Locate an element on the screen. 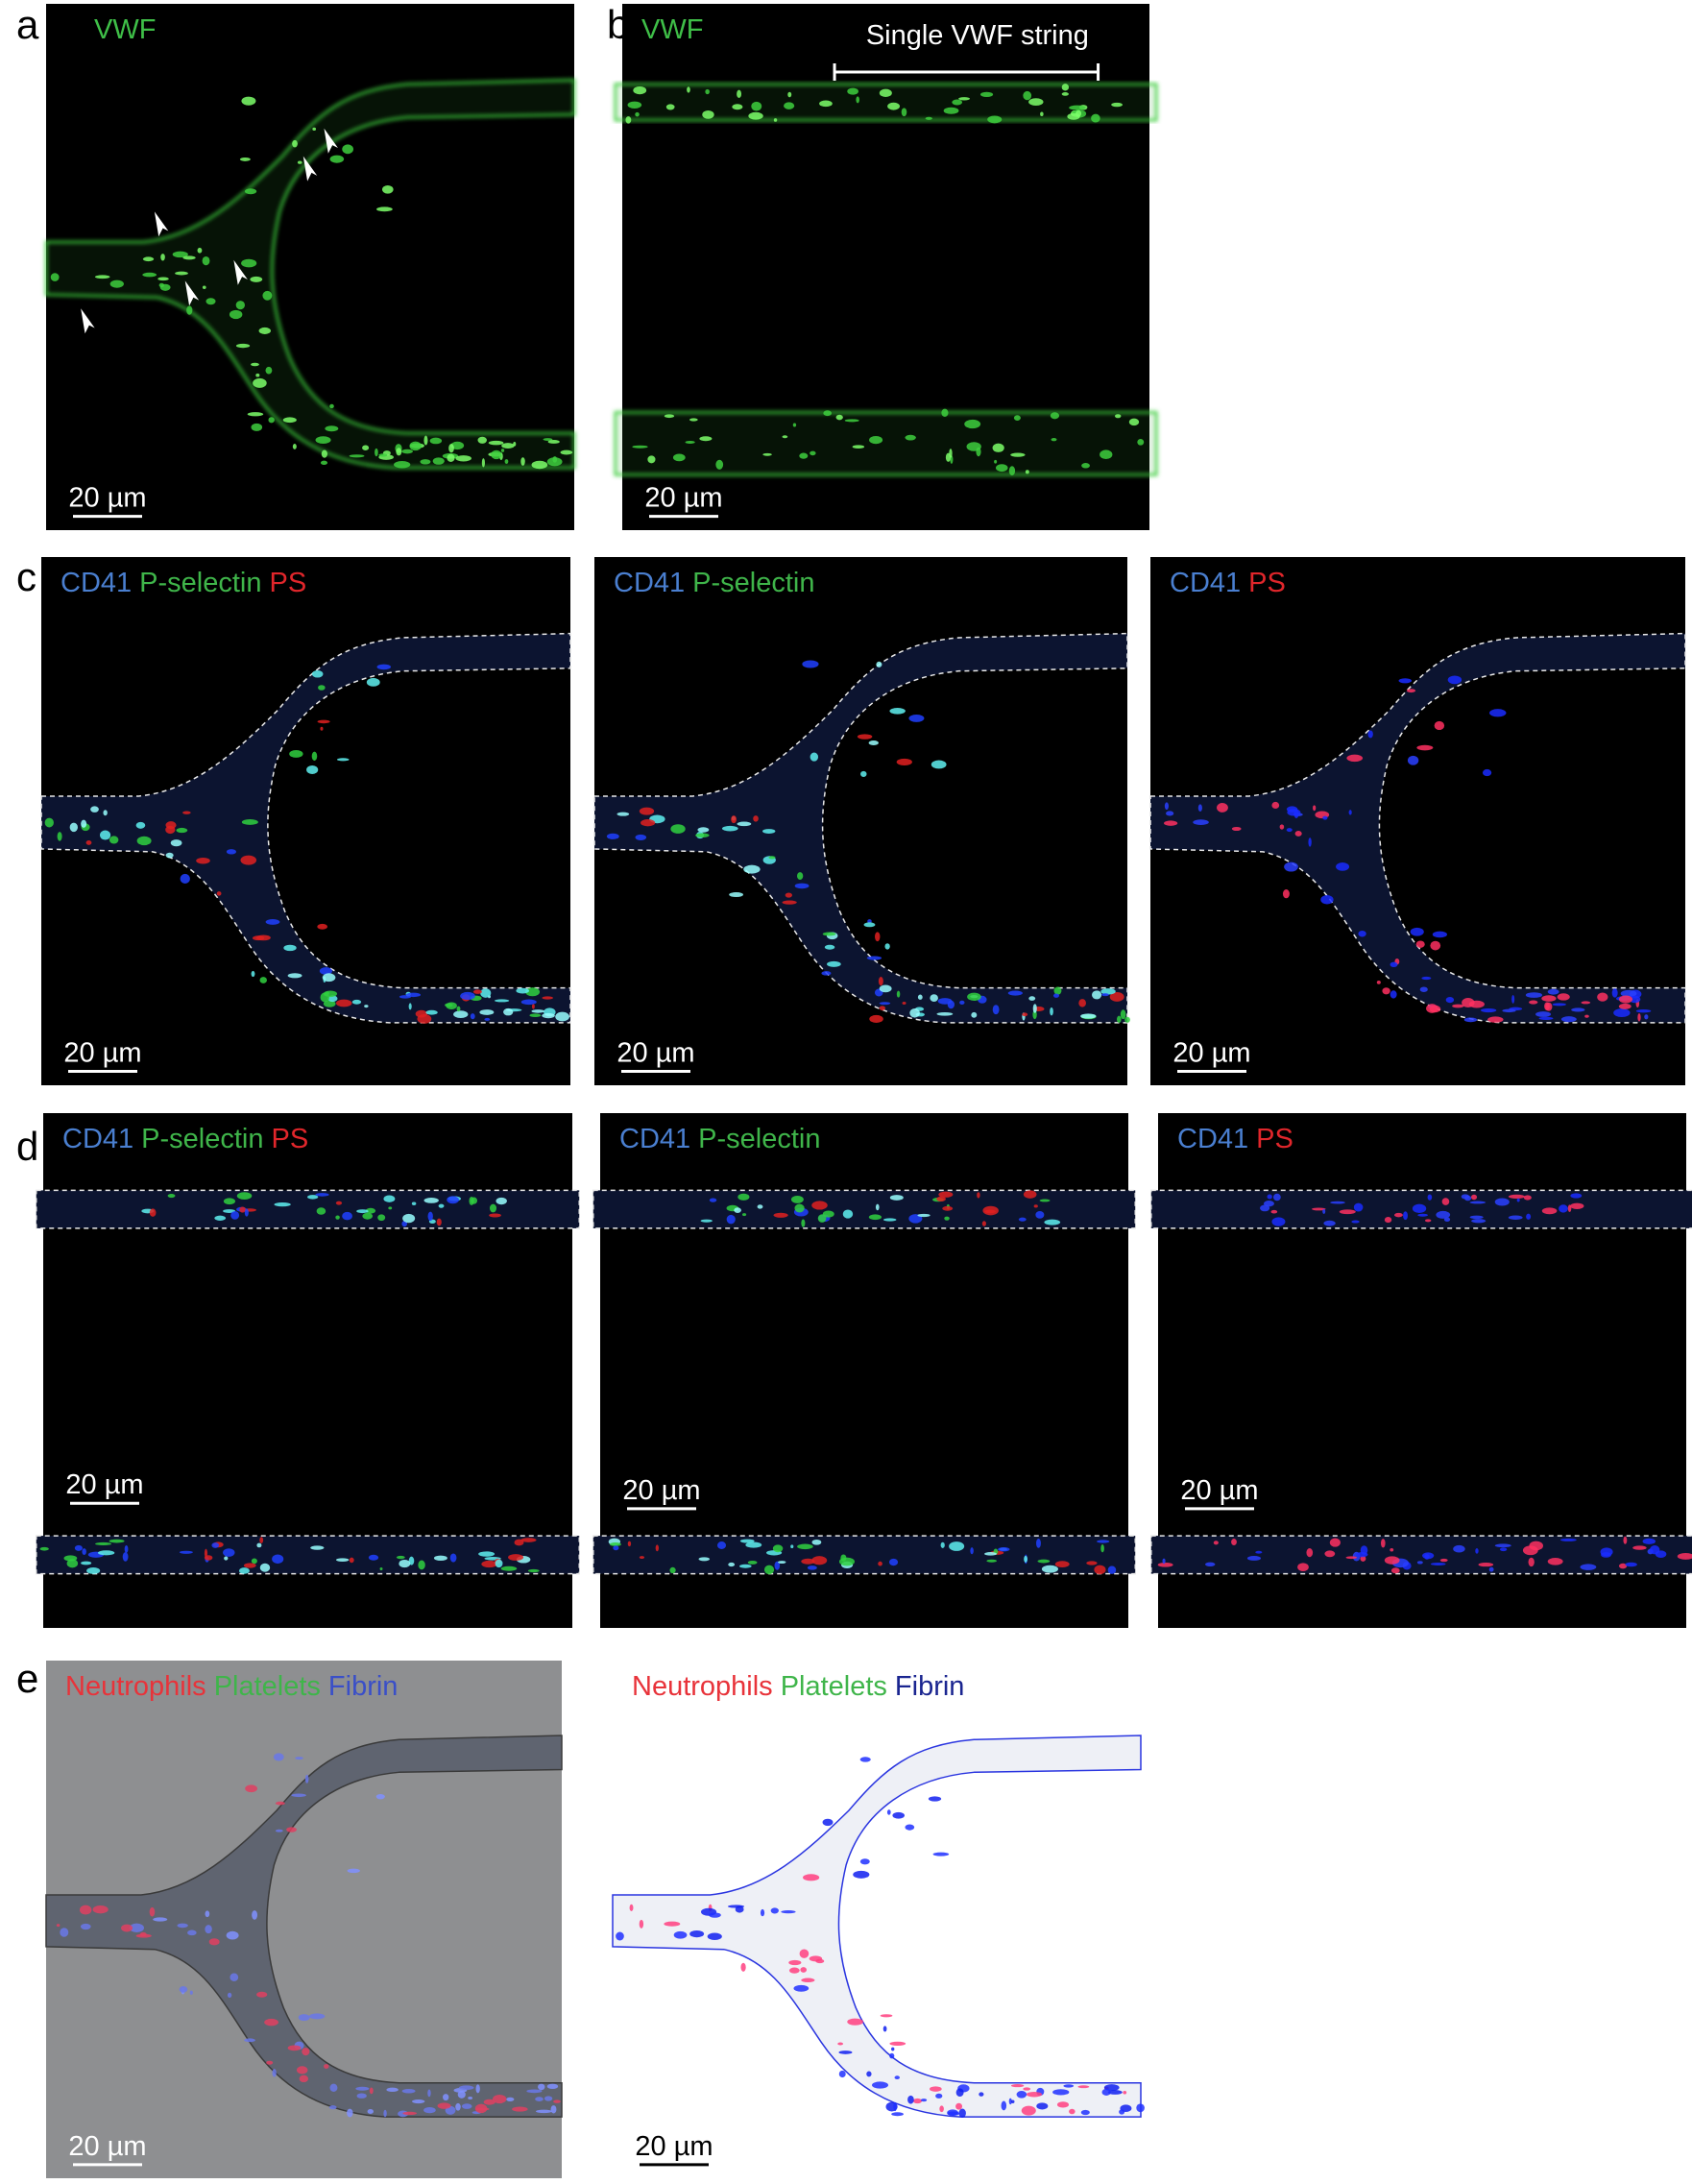 The image size is (1692, 2184). channel-label: PS is located at coordinates (289, 1139).